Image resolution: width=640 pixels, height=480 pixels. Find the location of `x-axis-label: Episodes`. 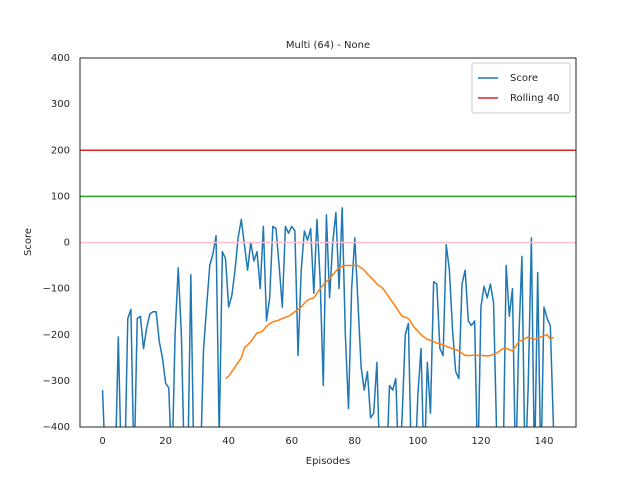

x-axis-label: Episodes is located at coordinates (328, 461).